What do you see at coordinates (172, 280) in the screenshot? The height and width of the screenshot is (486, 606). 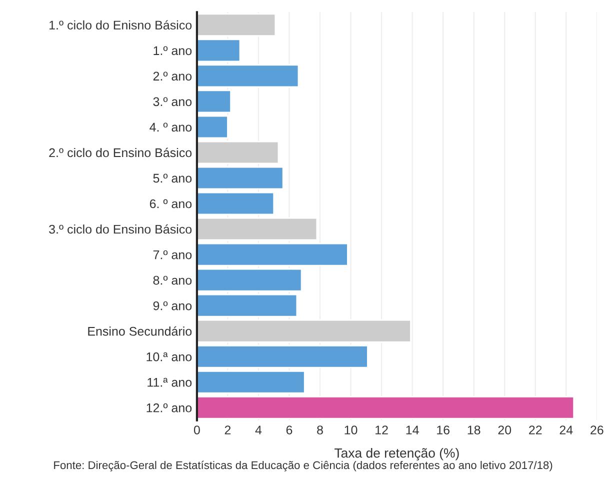 I see `y-tick-label: 8.º ano` at bounding box center [172, 280].